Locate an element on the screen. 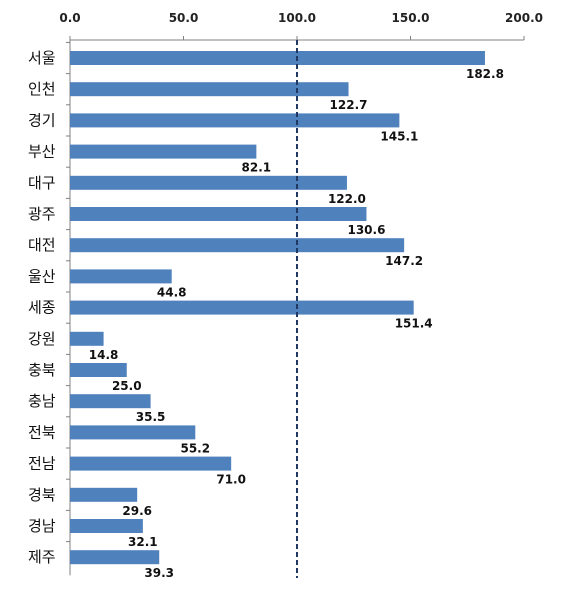 Image resolution: width=577 pixels, height=601 pixels. category-label: 충북 is located at coordinates (42, 370).